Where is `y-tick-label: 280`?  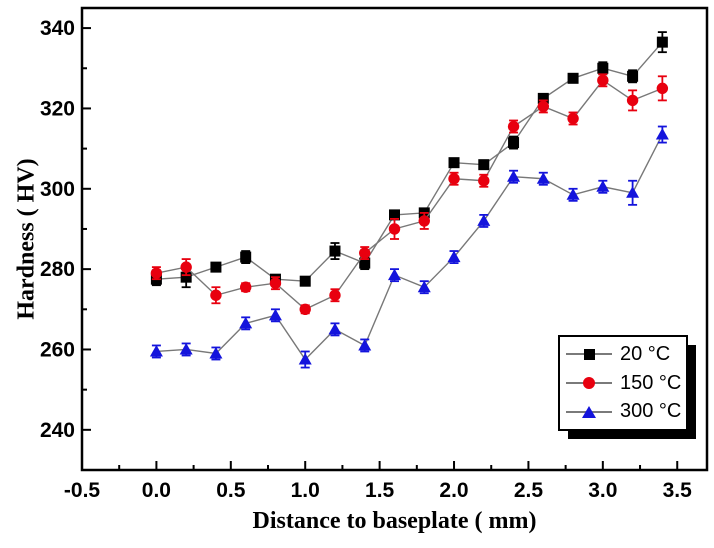 y-tick-label: 280 is located at coordinates (57, 269).